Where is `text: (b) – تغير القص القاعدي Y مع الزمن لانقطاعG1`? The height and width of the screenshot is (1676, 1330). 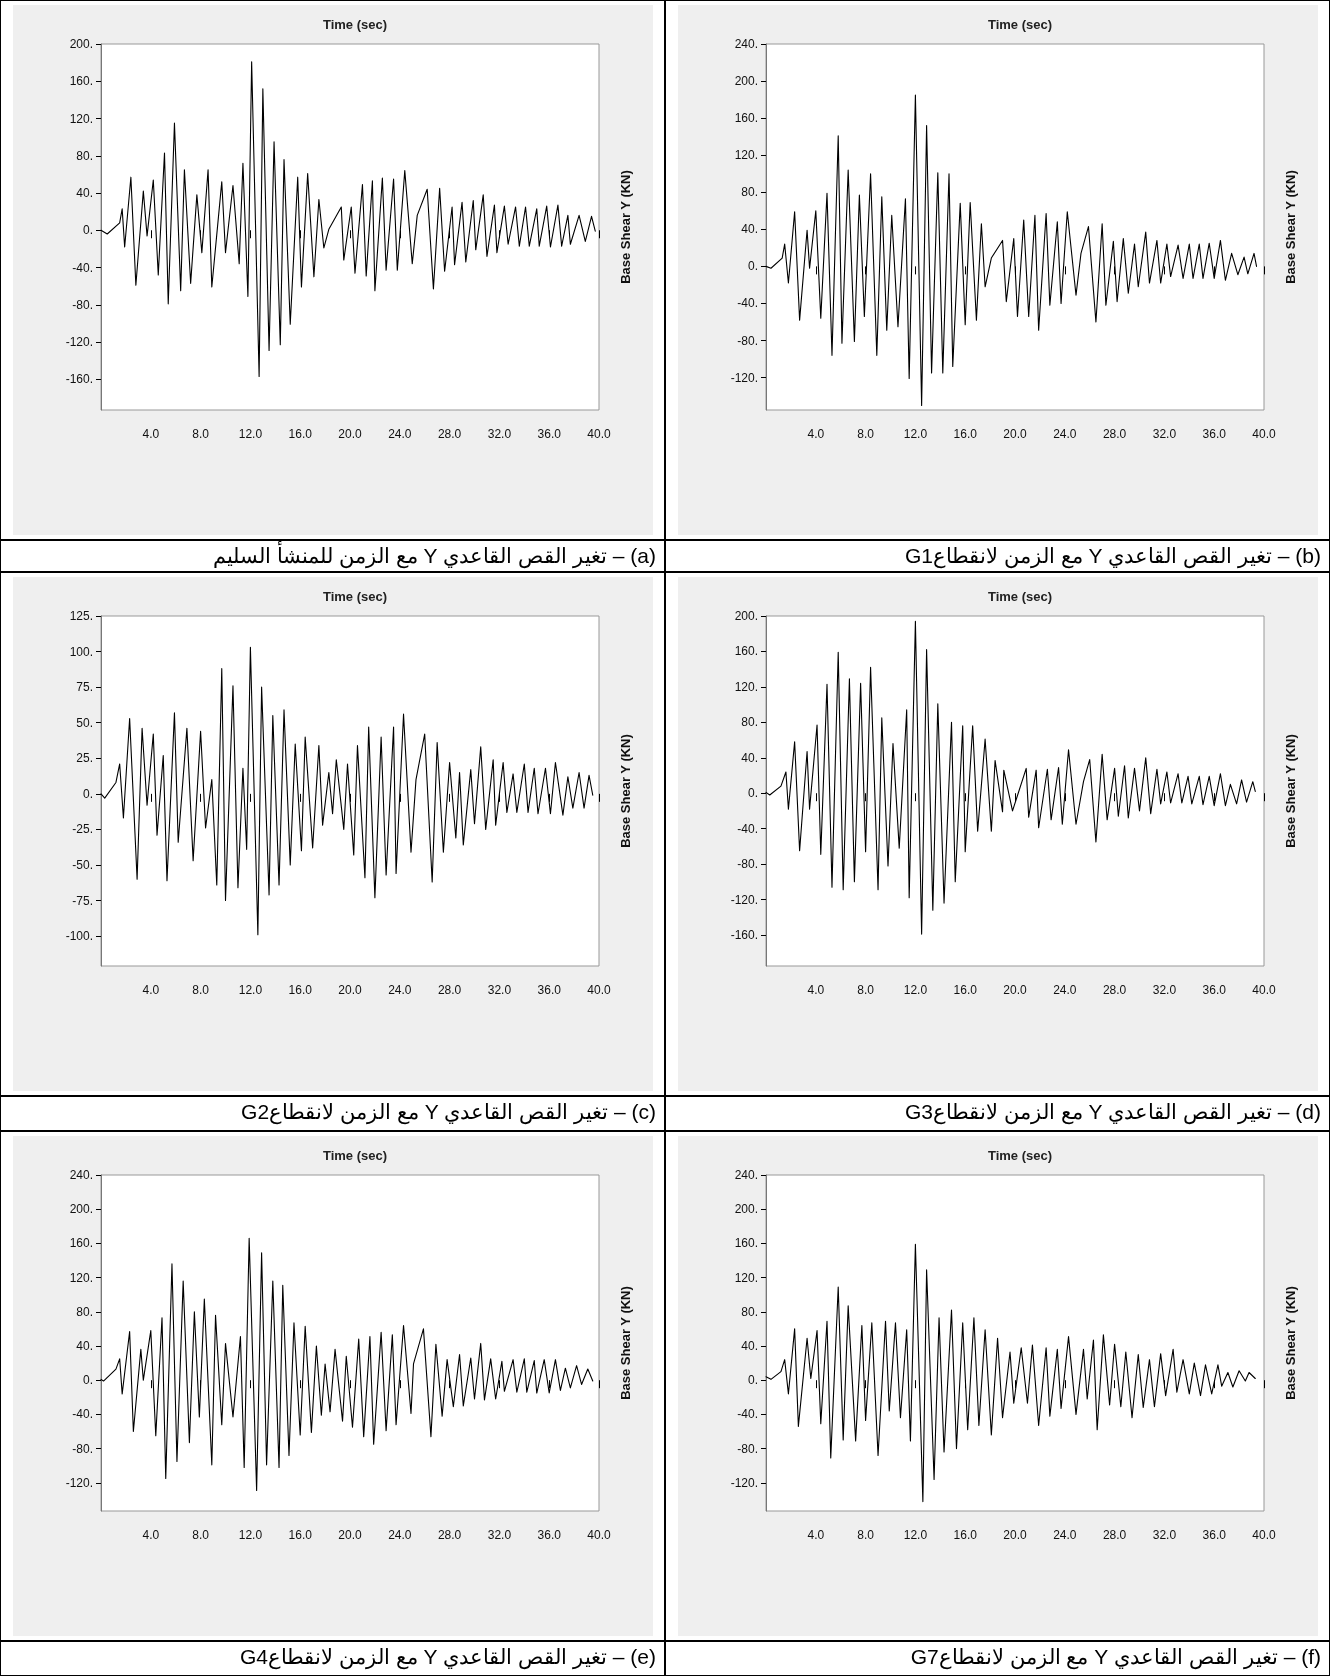
text: (b) – تغير القص القاعدي Y مع الزمن لانقطاعG1 is located at coordinates (997, 556).